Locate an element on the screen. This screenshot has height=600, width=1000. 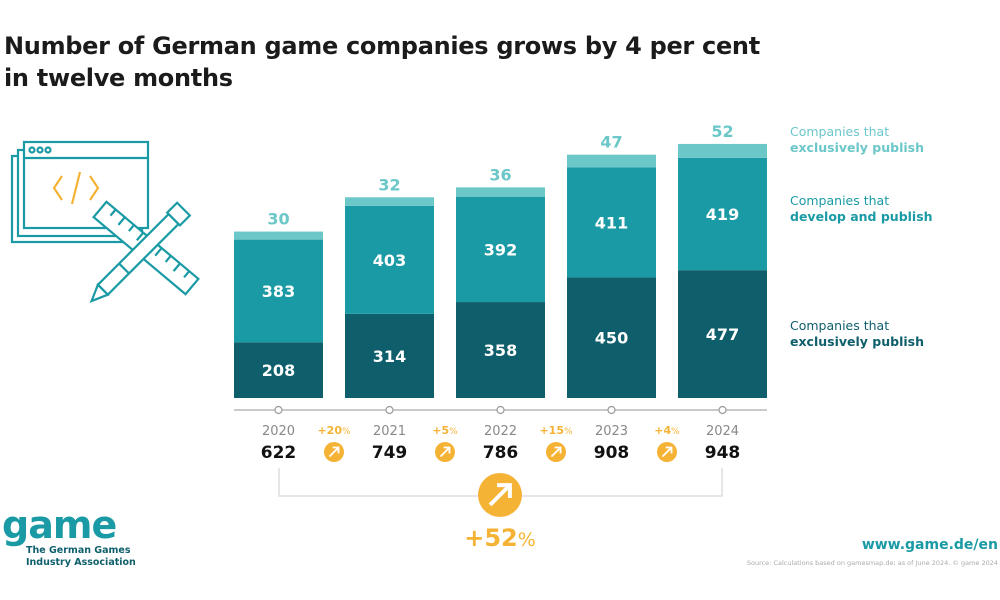
bar-value-label: 403 is located at coordinates (389, 260).